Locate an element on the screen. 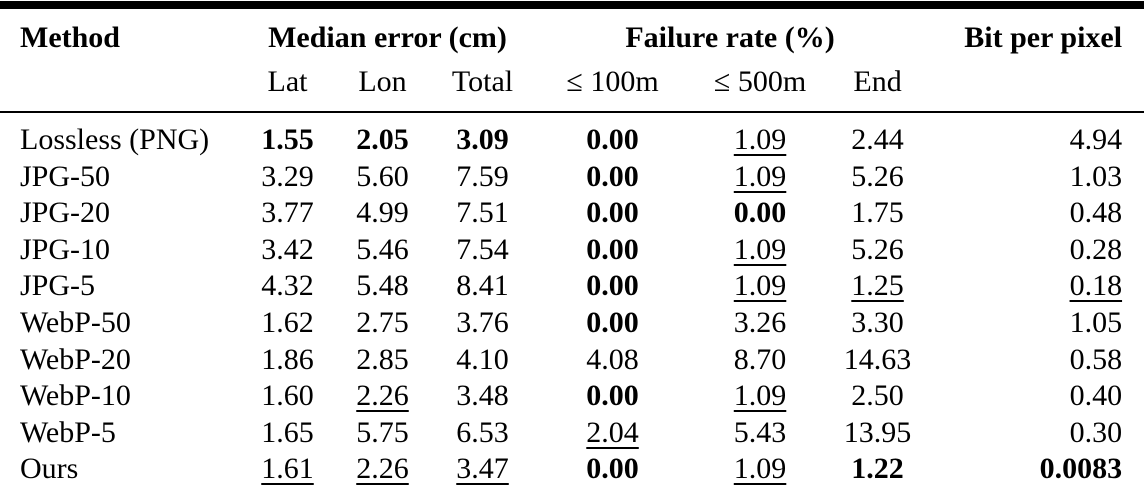 The height and width of the screenshot is (498, 1144). value-text: 0.28 is located at coordinates (1096, 249).